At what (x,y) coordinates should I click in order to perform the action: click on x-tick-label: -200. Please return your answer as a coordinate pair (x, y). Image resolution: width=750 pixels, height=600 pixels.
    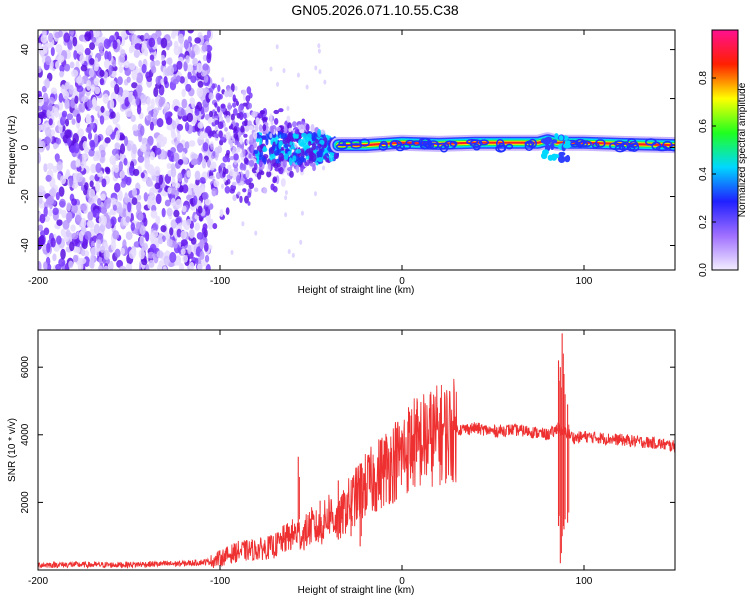
    Looking at the image, I should click on (38, 581).